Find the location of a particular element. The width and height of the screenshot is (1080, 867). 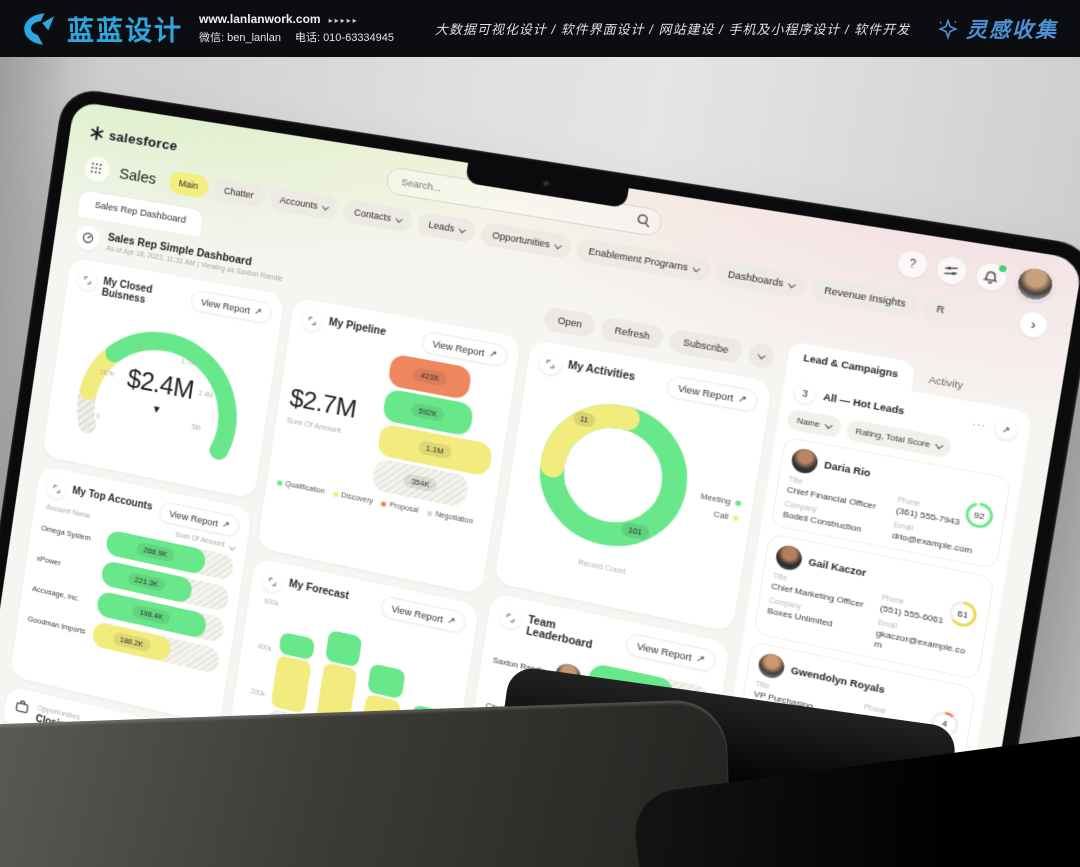

lanlan-logo: 蓝蓝设计 is located at coordinates (102, 28).